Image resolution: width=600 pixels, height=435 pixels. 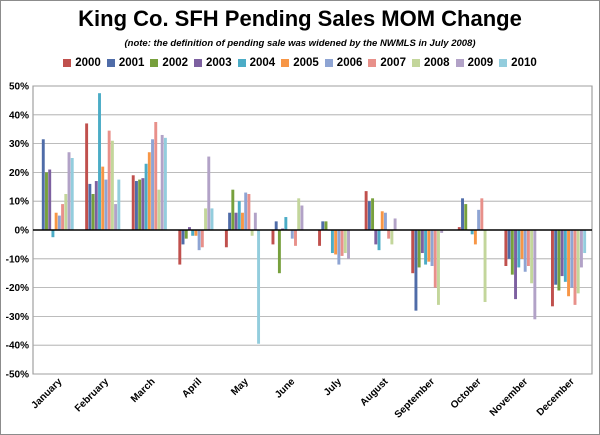 What do you see at coordinates (255, 221) in the screenshot?
I see `bar-2009-may` at bounding box center [255, 221].